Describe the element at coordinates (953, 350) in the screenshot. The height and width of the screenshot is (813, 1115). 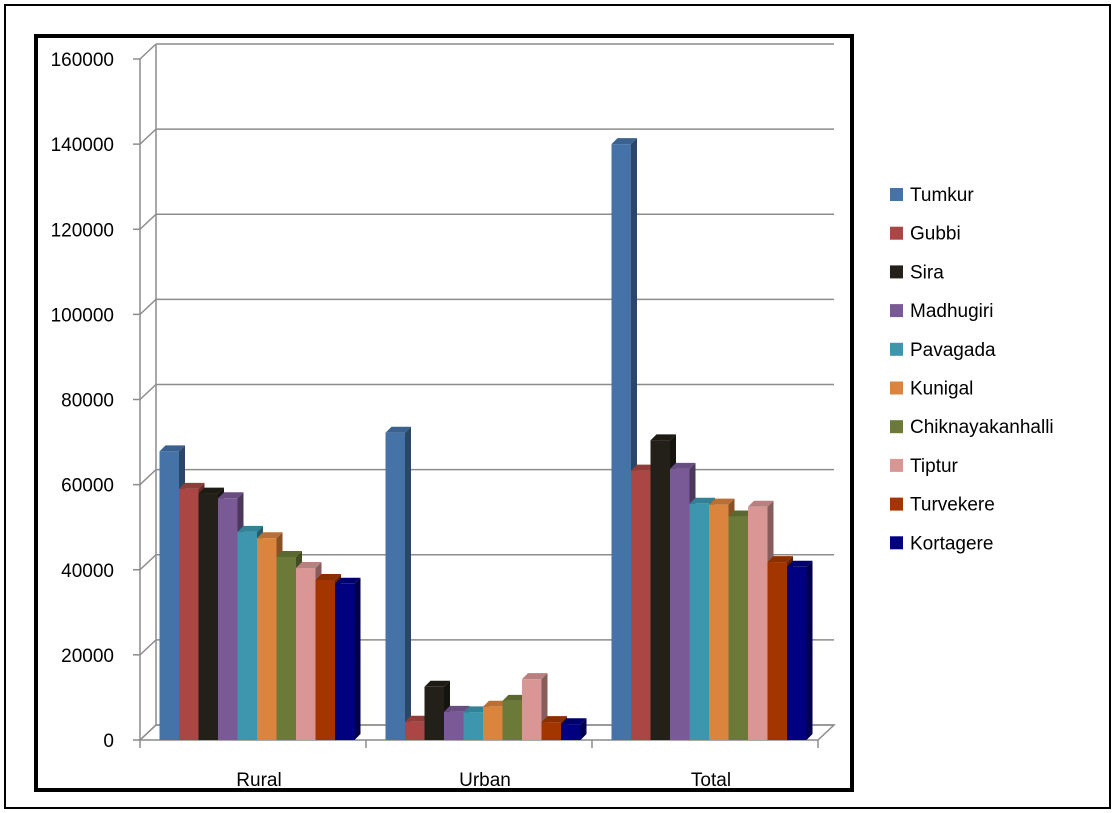
I see `legend-label: Pavagada` at that location.